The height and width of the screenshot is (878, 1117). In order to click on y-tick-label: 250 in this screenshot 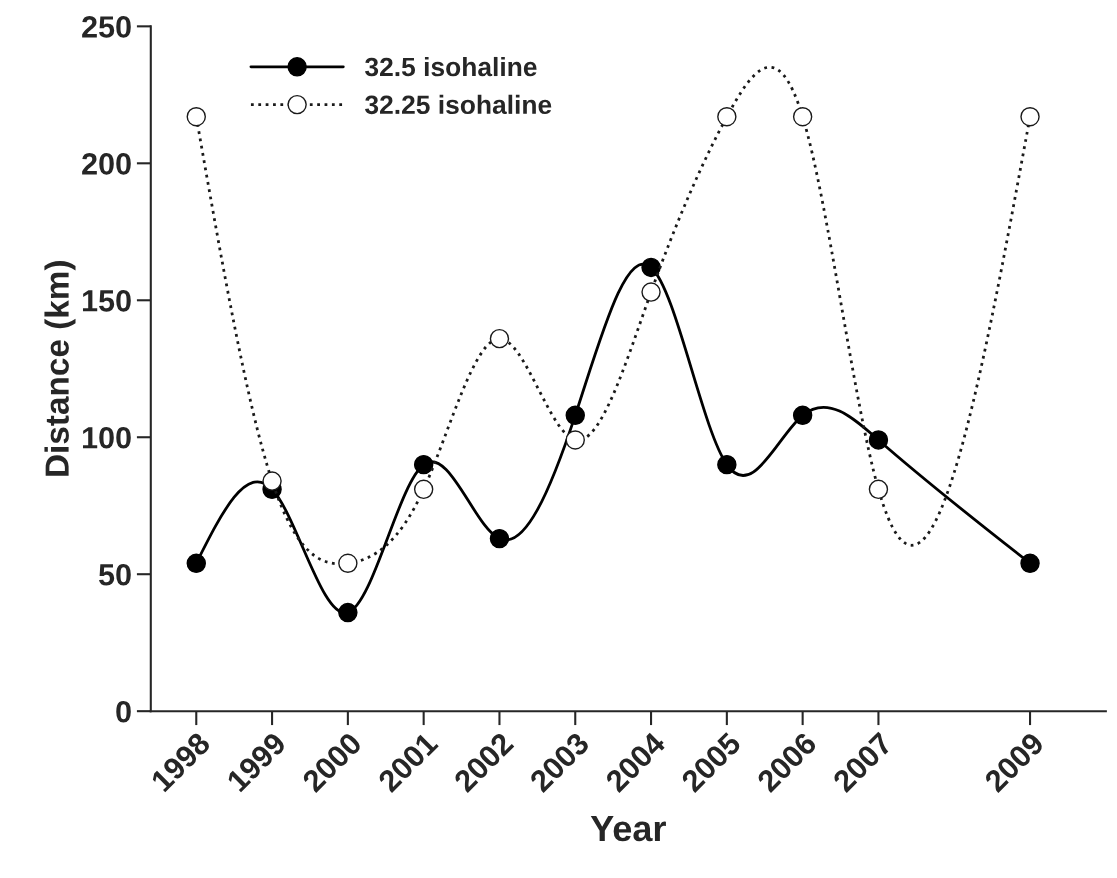, I will do `click(106, 27)`.